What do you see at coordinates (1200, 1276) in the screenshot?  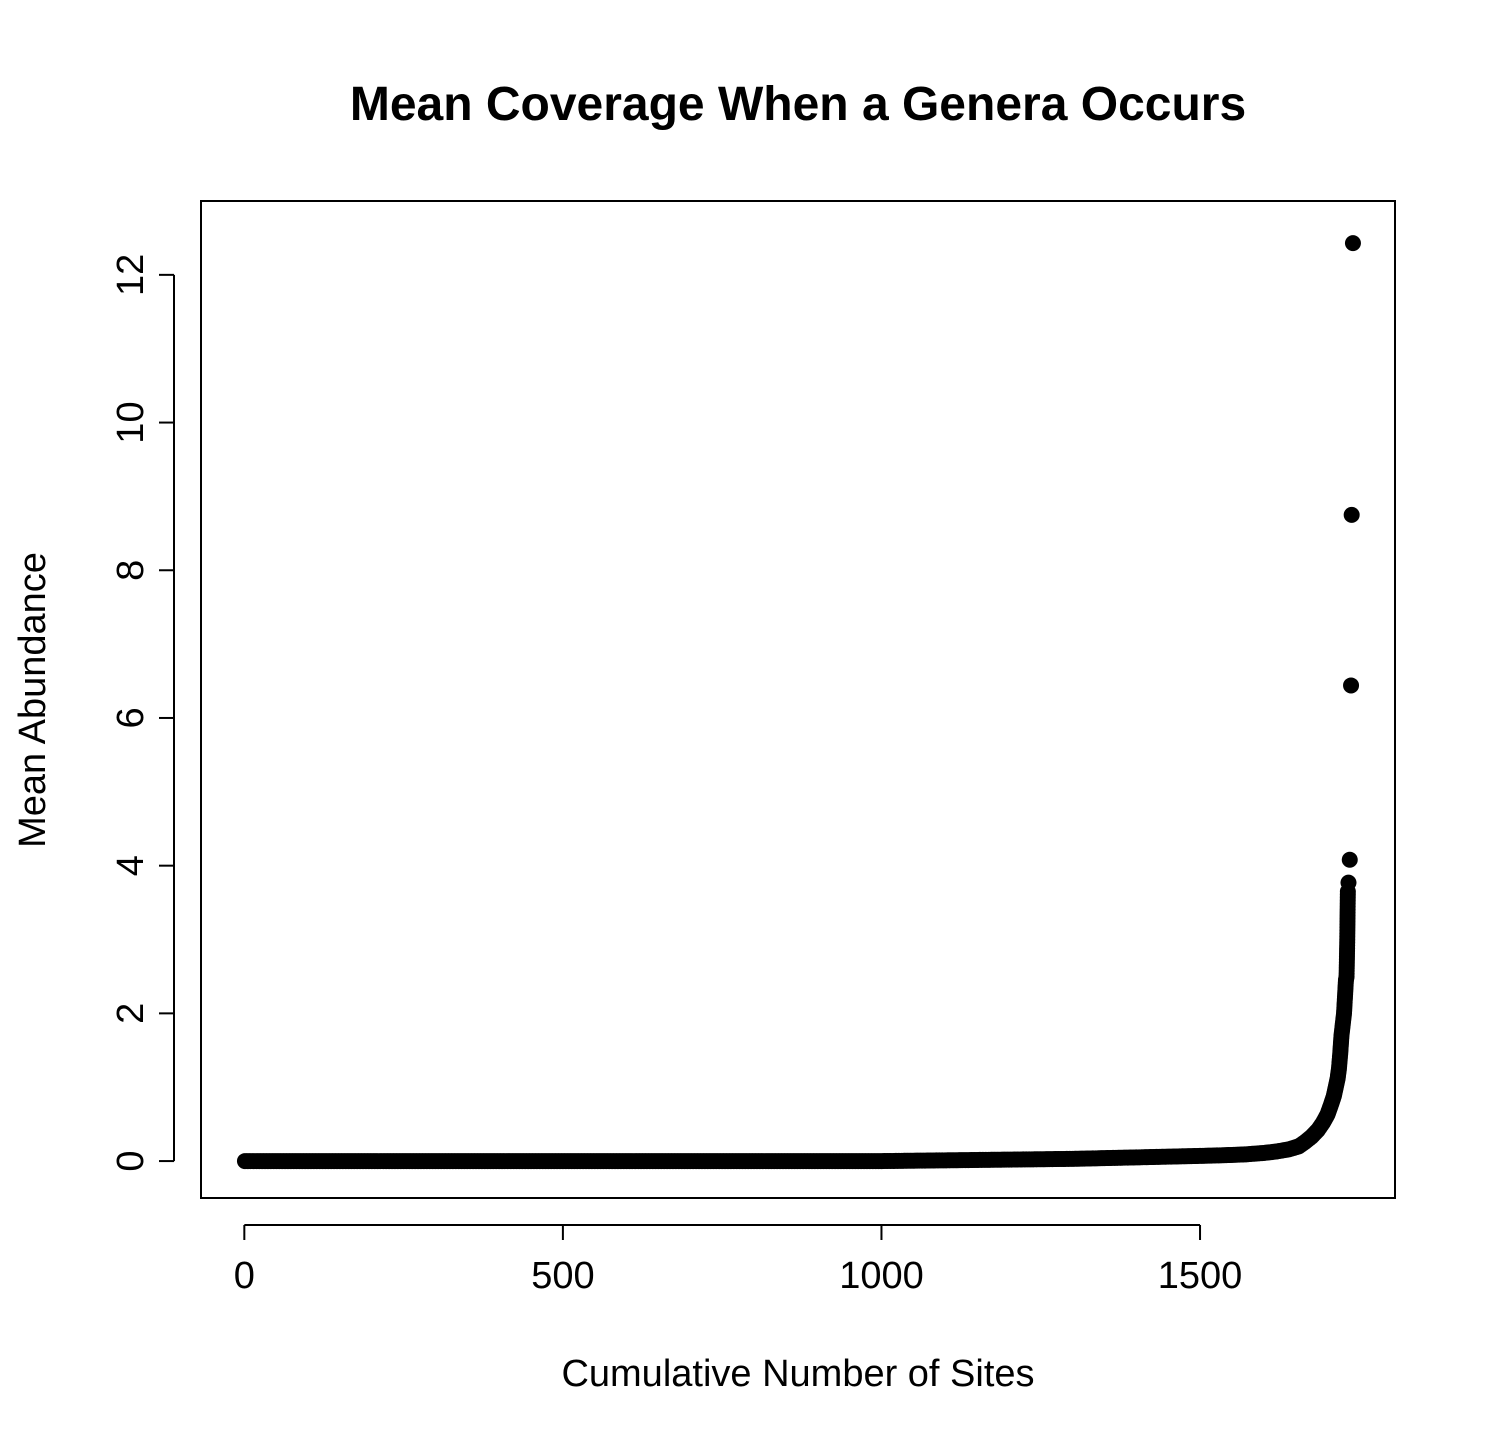 I see `x-tick-label: 1500` at bounding box center [1200, 1276].